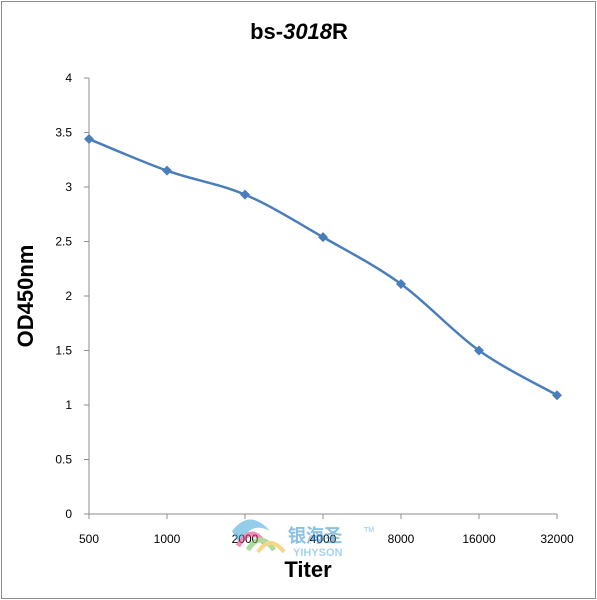  What do you see at coordinates (369, 530) in the screenshot?
I see `watermark-brand-tm: TM` at bounding box center [369, 530].